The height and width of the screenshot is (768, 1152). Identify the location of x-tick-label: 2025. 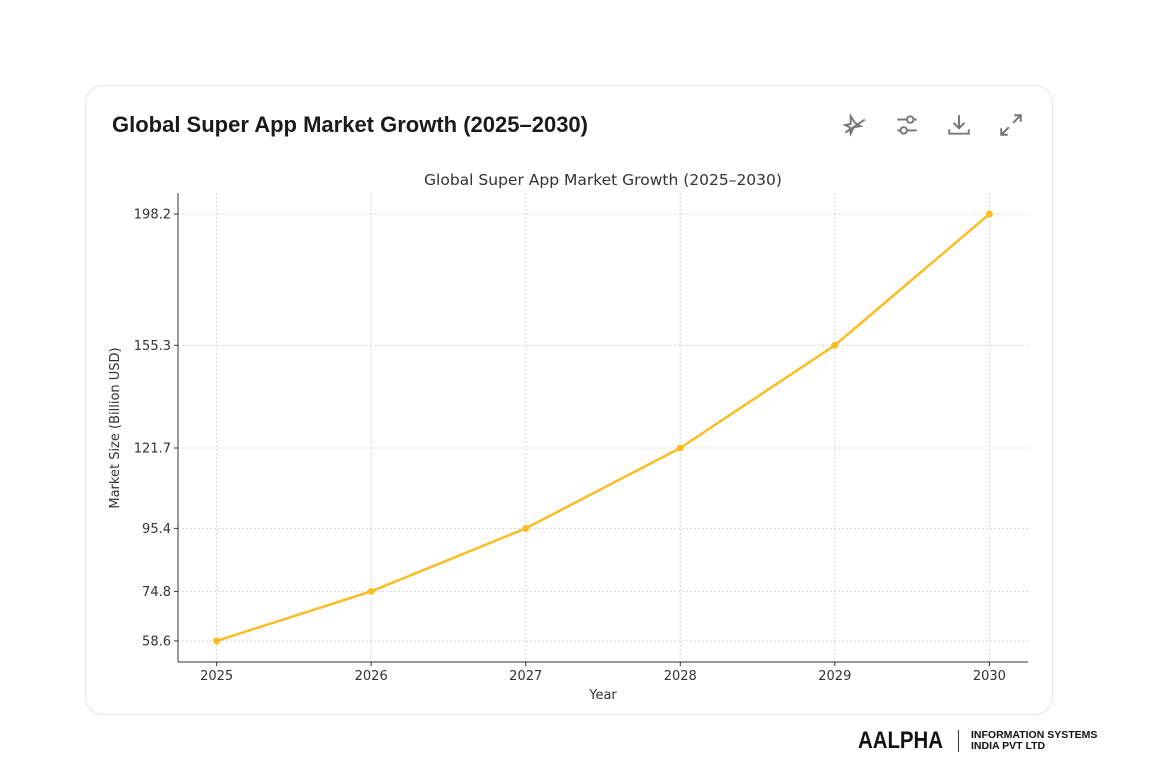
(216, 676).